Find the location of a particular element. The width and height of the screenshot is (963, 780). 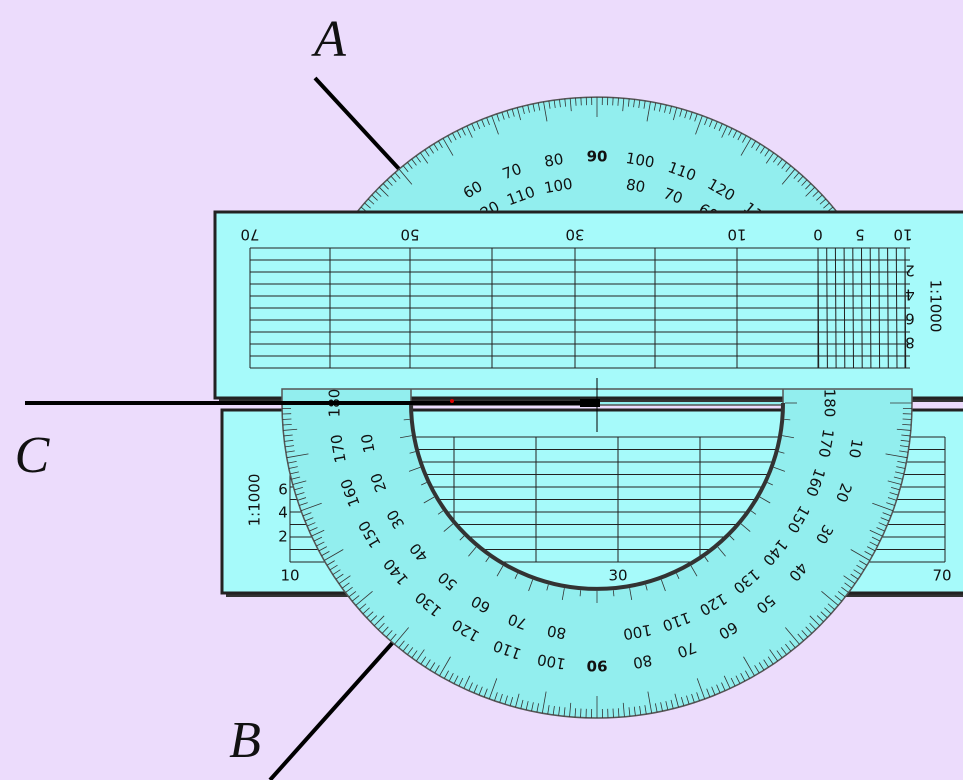

ruler-side-label: 2 is located at coordinates (910, 271).